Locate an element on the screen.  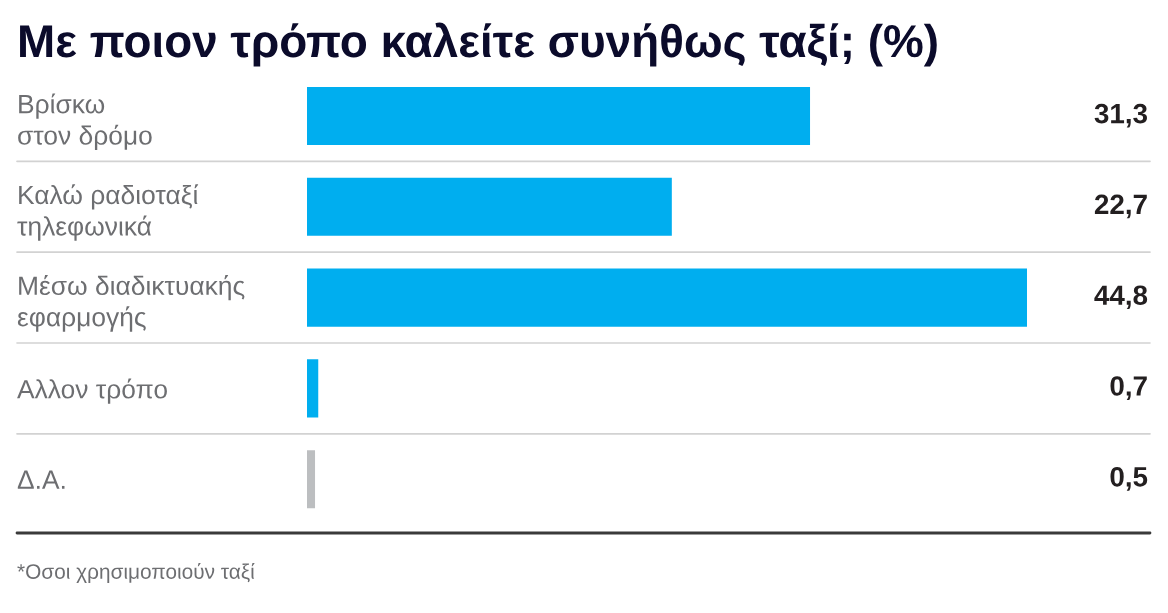
data-label: 44,8 is located at coordinates (1121, 297).